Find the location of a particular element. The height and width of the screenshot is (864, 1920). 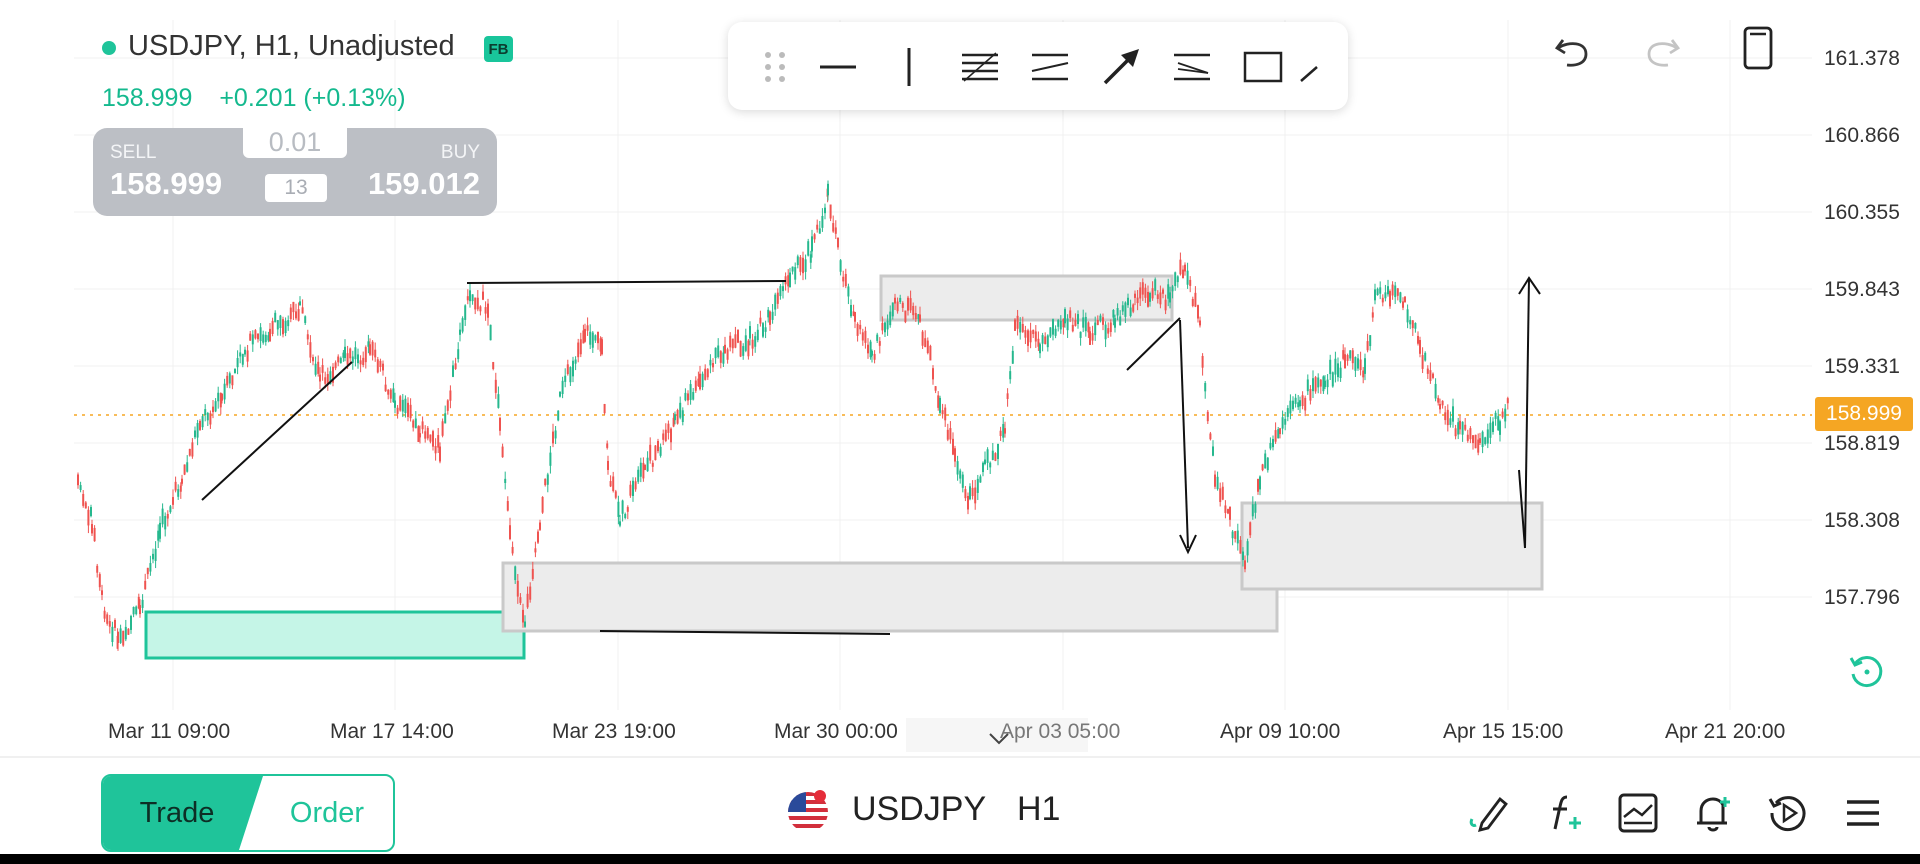

collapse-chevron-icon is located at coordinates (999, 739).